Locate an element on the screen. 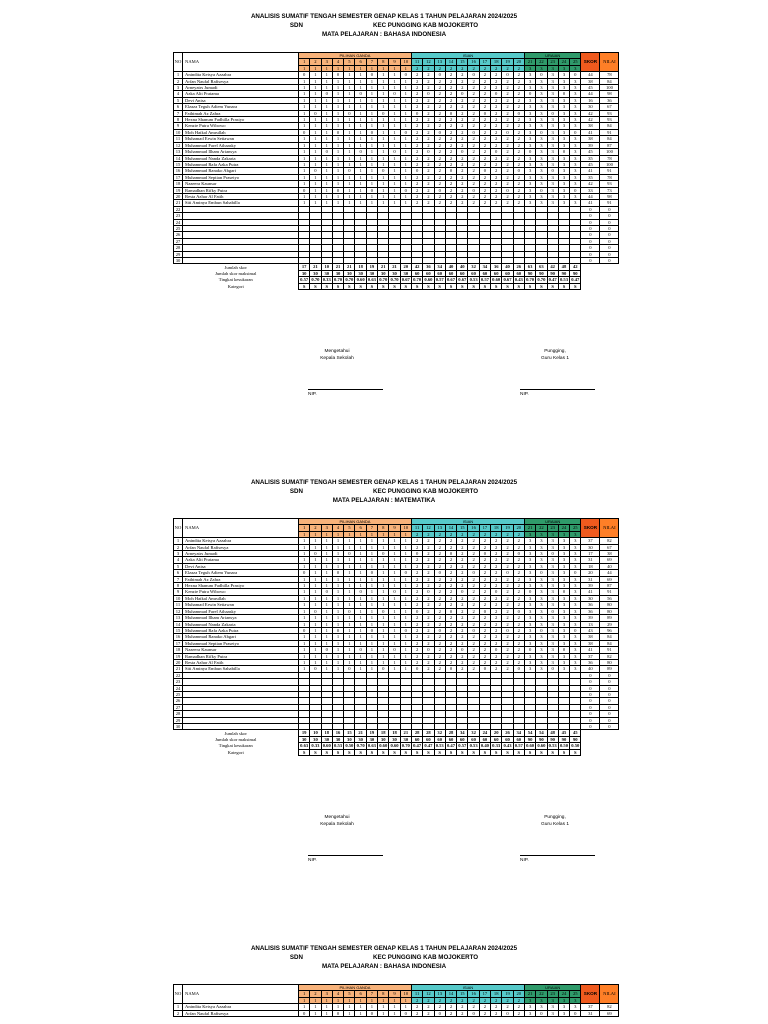 Image resolution: width=768 pixels, height=1024 pixels. footer-value: 0.40 is located at coordinates (485, 746).